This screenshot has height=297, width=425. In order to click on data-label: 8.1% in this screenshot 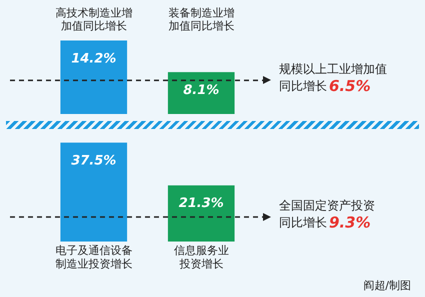, I will do `click(201, 90)`.